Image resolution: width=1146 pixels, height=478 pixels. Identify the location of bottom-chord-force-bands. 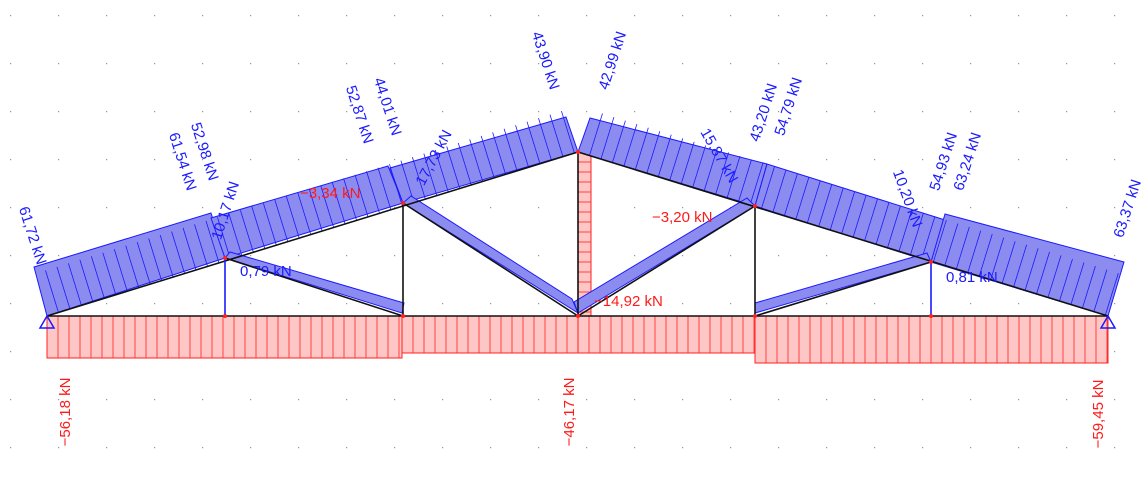
(577, 339).